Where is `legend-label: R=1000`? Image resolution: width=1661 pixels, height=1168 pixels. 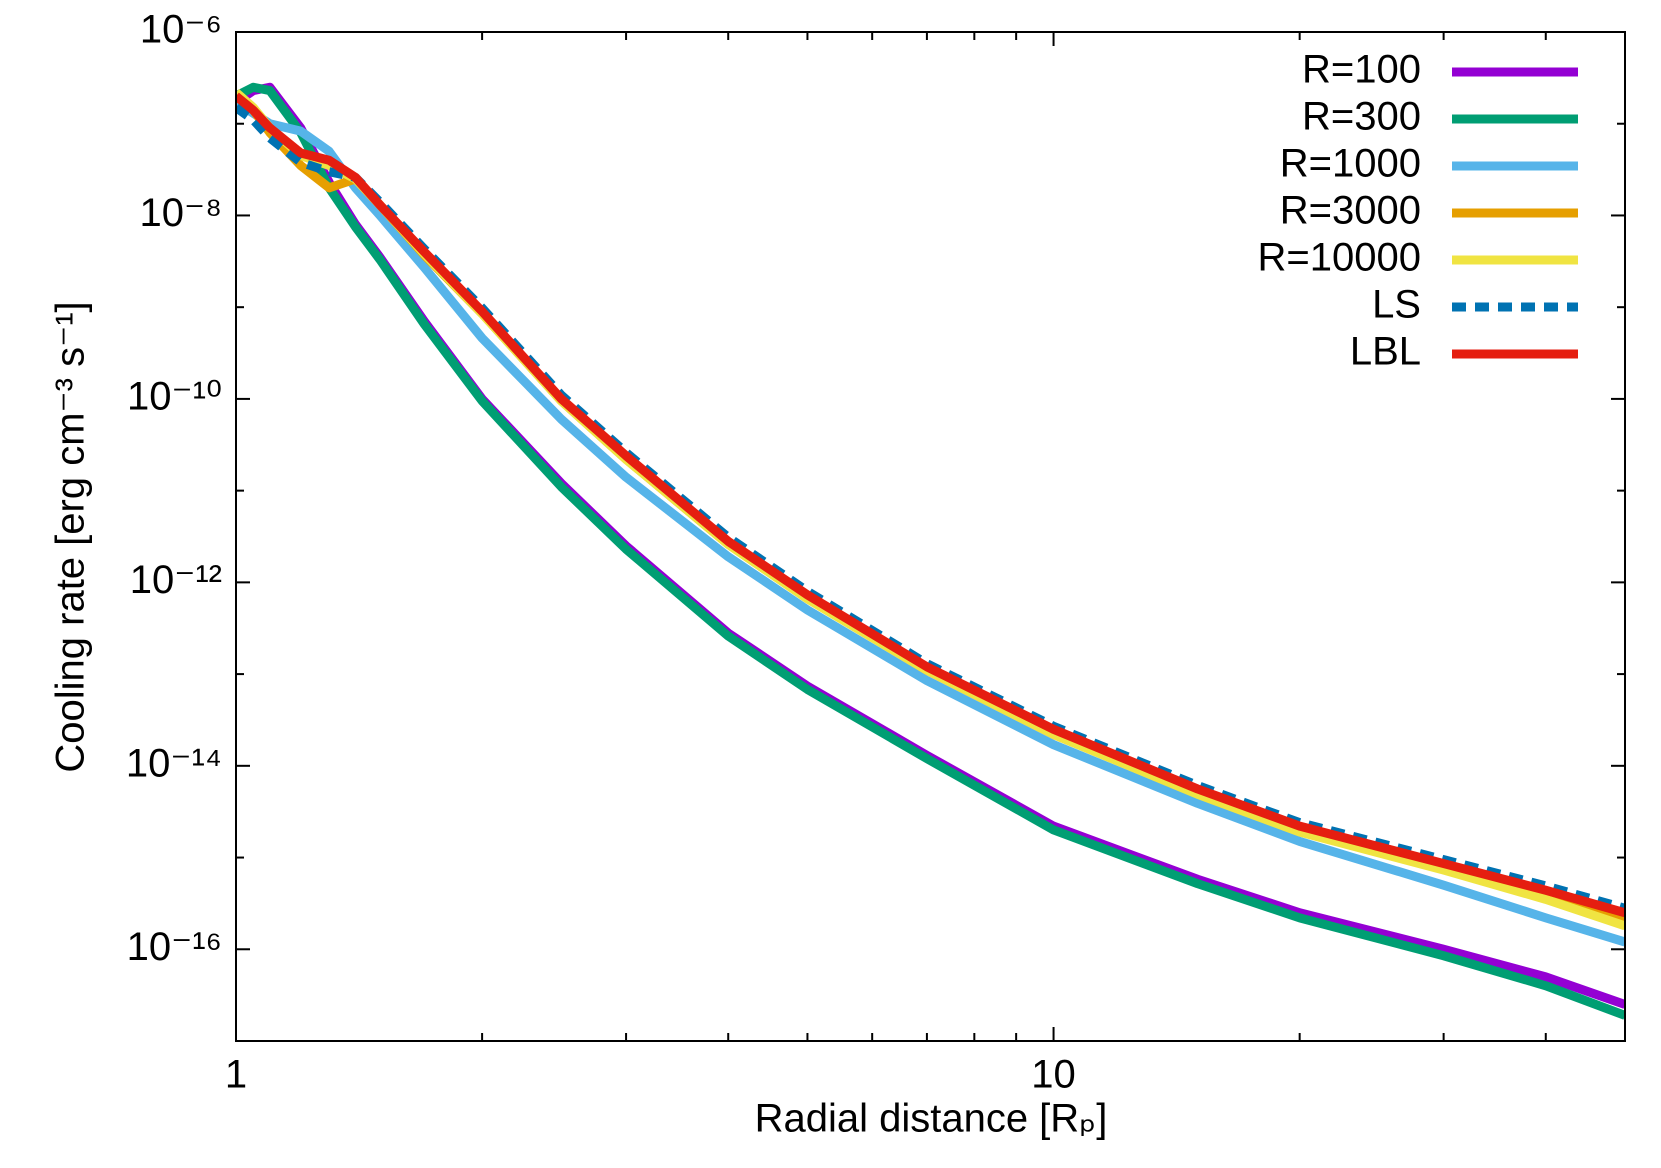
legend-label: R=1000 is located at coordinates (1350, 164).